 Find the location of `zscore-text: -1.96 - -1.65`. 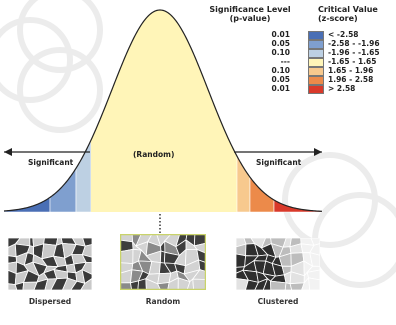

zscore-text: -1.96 - -1.65 is located at coordinates (354, 52).